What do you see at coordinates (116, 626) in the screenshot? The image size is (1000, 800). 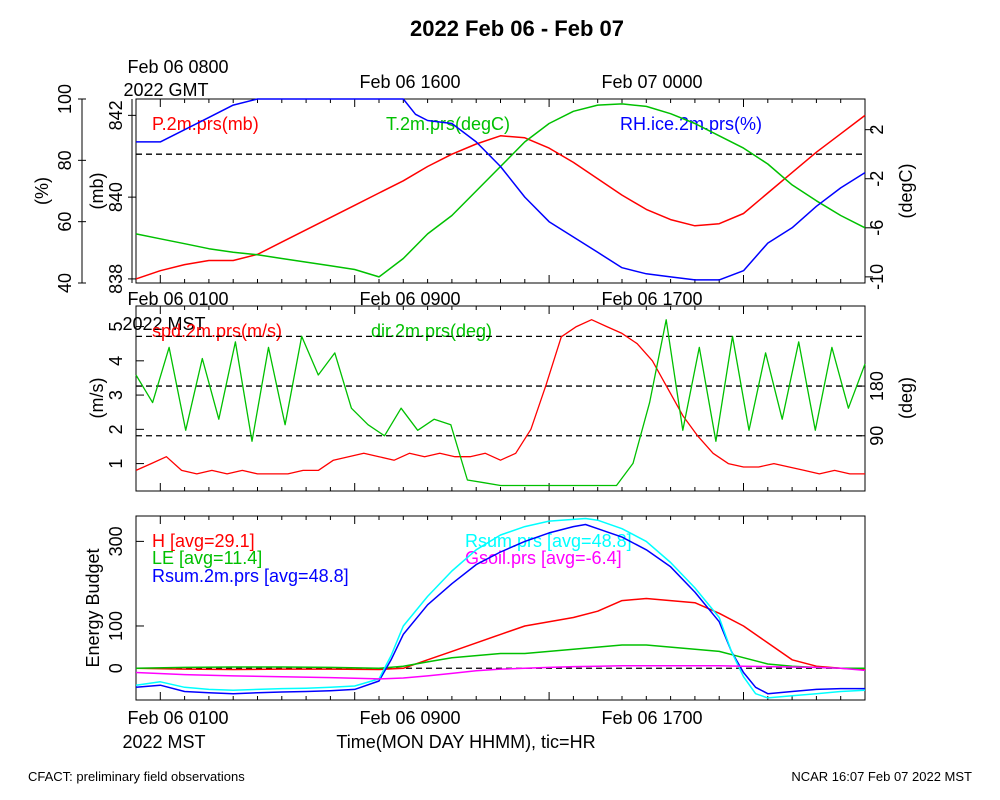 I see `energy-tick-label: 100` at bounding box center [116, 626].